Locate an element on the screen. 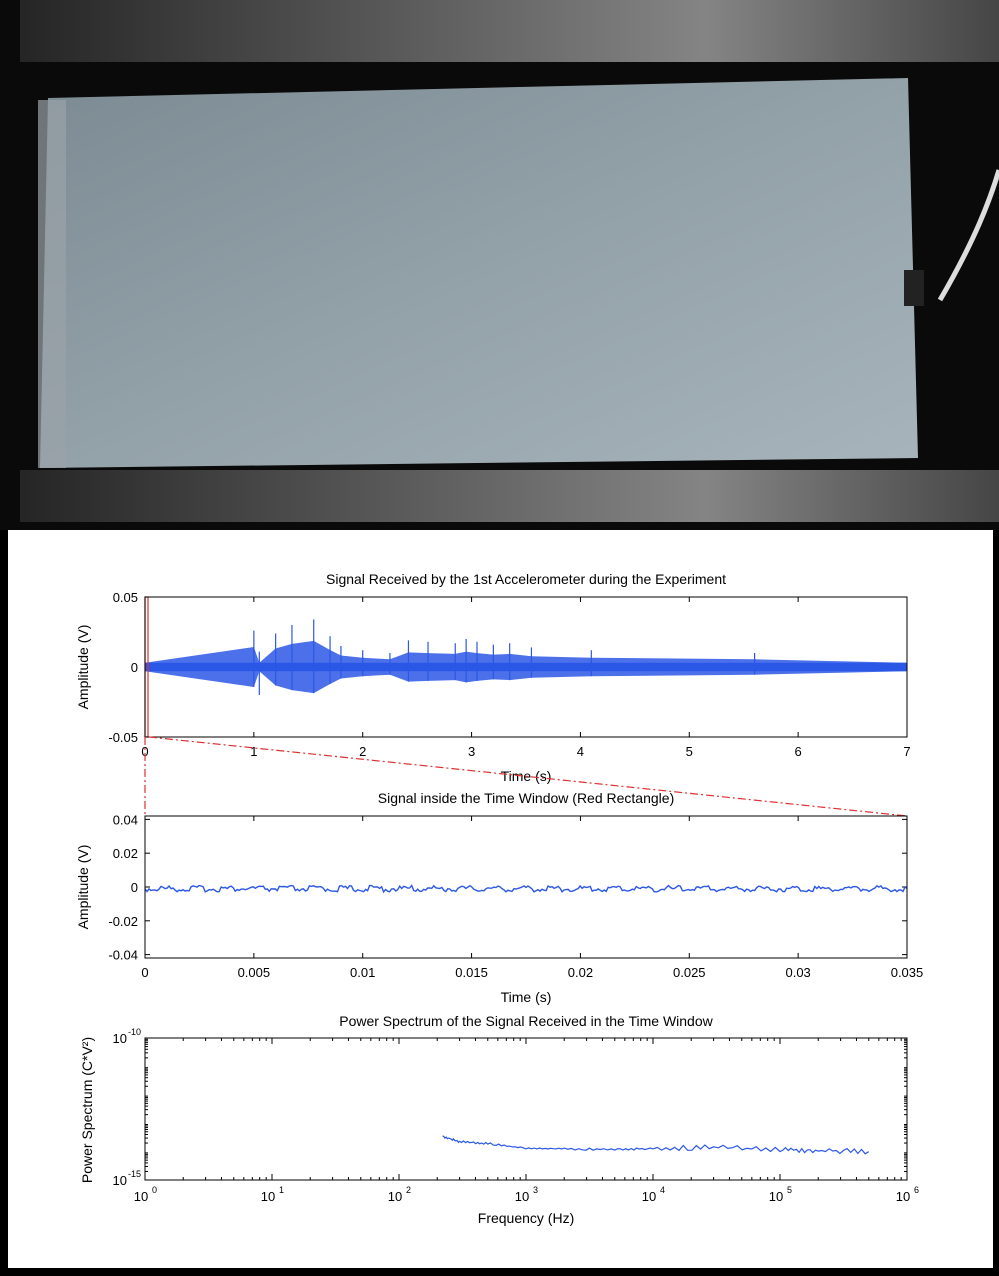 This screenshot has height=1276, width=999. chart1-ytick-label: -0.05 is located at coordinates (123, 737).